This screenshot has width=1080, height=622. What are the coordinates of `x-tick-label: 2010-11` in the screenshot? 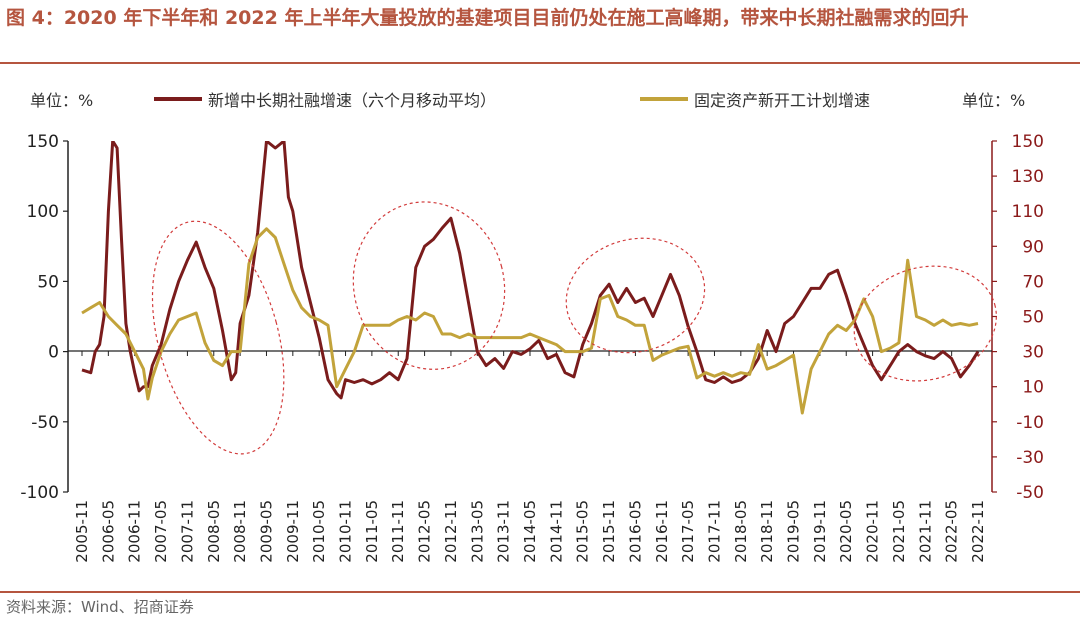 It's located at (346, 531).